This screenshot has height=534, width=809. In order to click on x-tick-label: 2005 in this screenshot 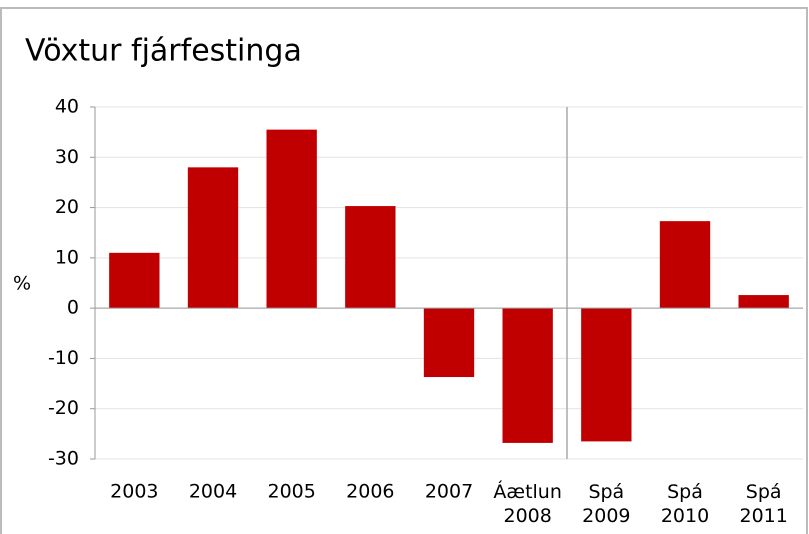, I will do `click(291, 492)`.